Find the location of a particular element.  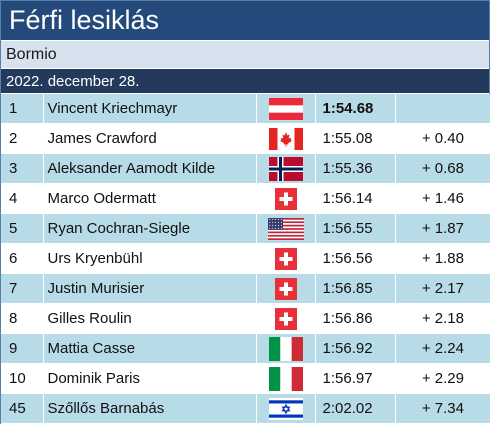

athlete-name: Mattia Casse is located at coordinates (149, 348).